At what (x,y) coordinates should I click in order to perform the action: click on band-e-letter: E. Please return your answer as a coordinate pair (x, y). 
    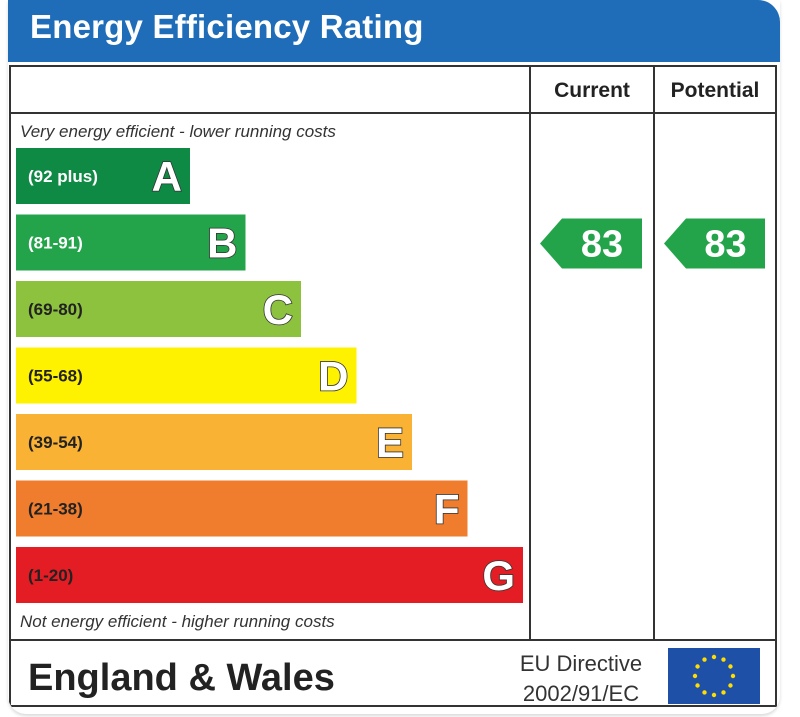
    Looking at the image, I should click on (390, 442).